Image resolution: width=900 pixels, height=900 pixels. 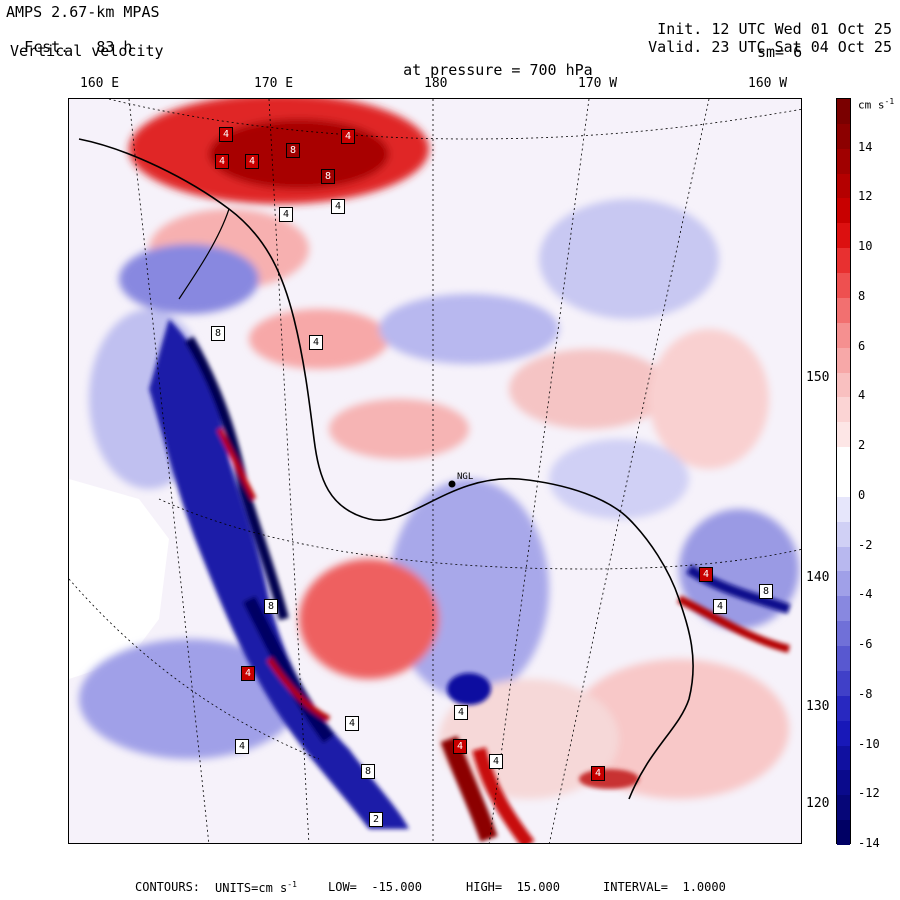 I want to click on pressure-level: at pressure = 700 hPa, so click(x=489, y=61).